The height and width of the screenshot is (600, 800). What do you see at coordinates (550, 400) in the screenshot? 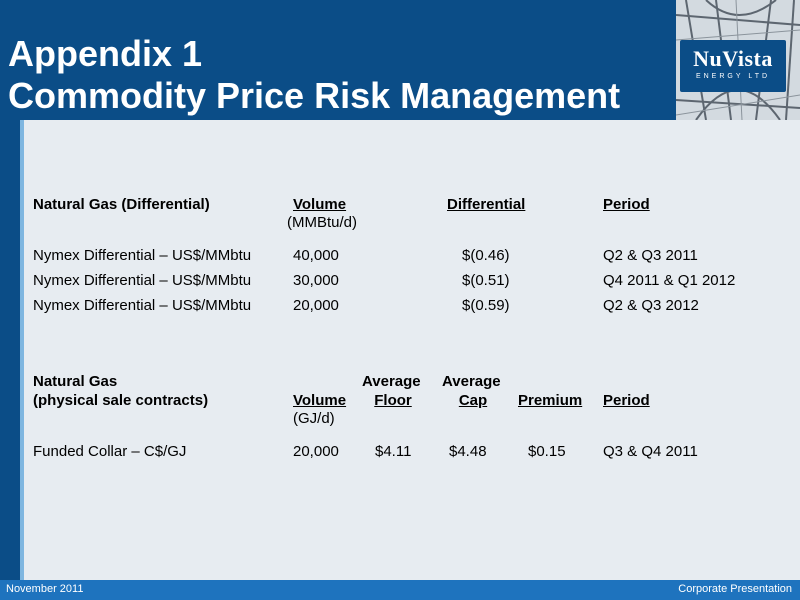
I see `t2-header-premium: Premium` at bounding box center [550, 400].